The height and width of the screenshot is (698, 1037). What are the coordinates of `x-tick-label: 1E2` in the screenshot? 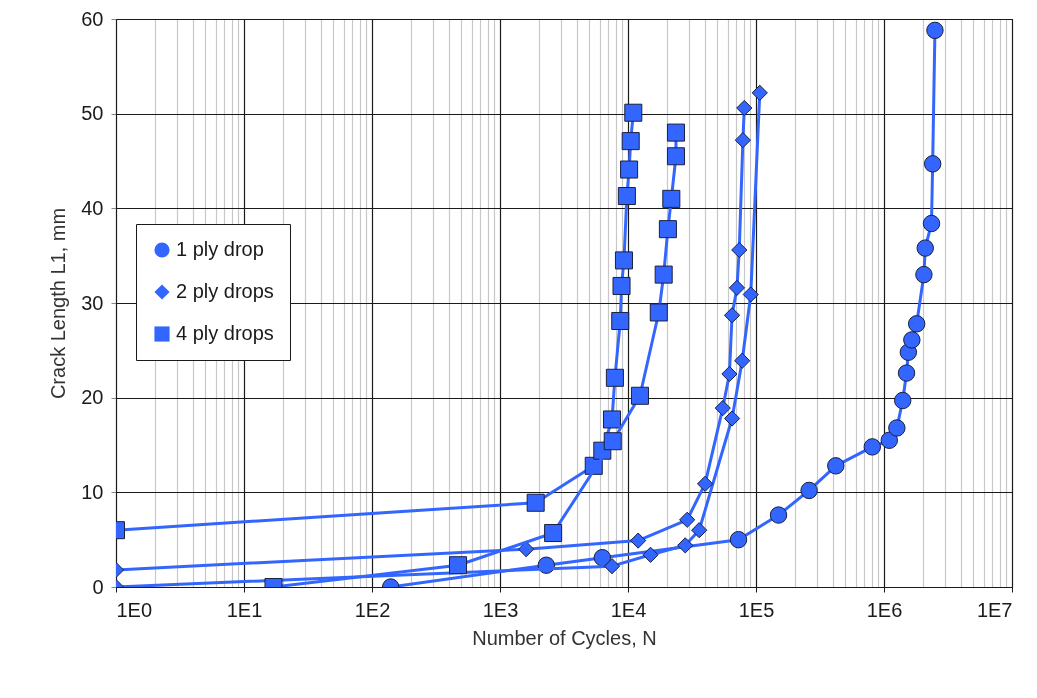 It's located at (372, 609).